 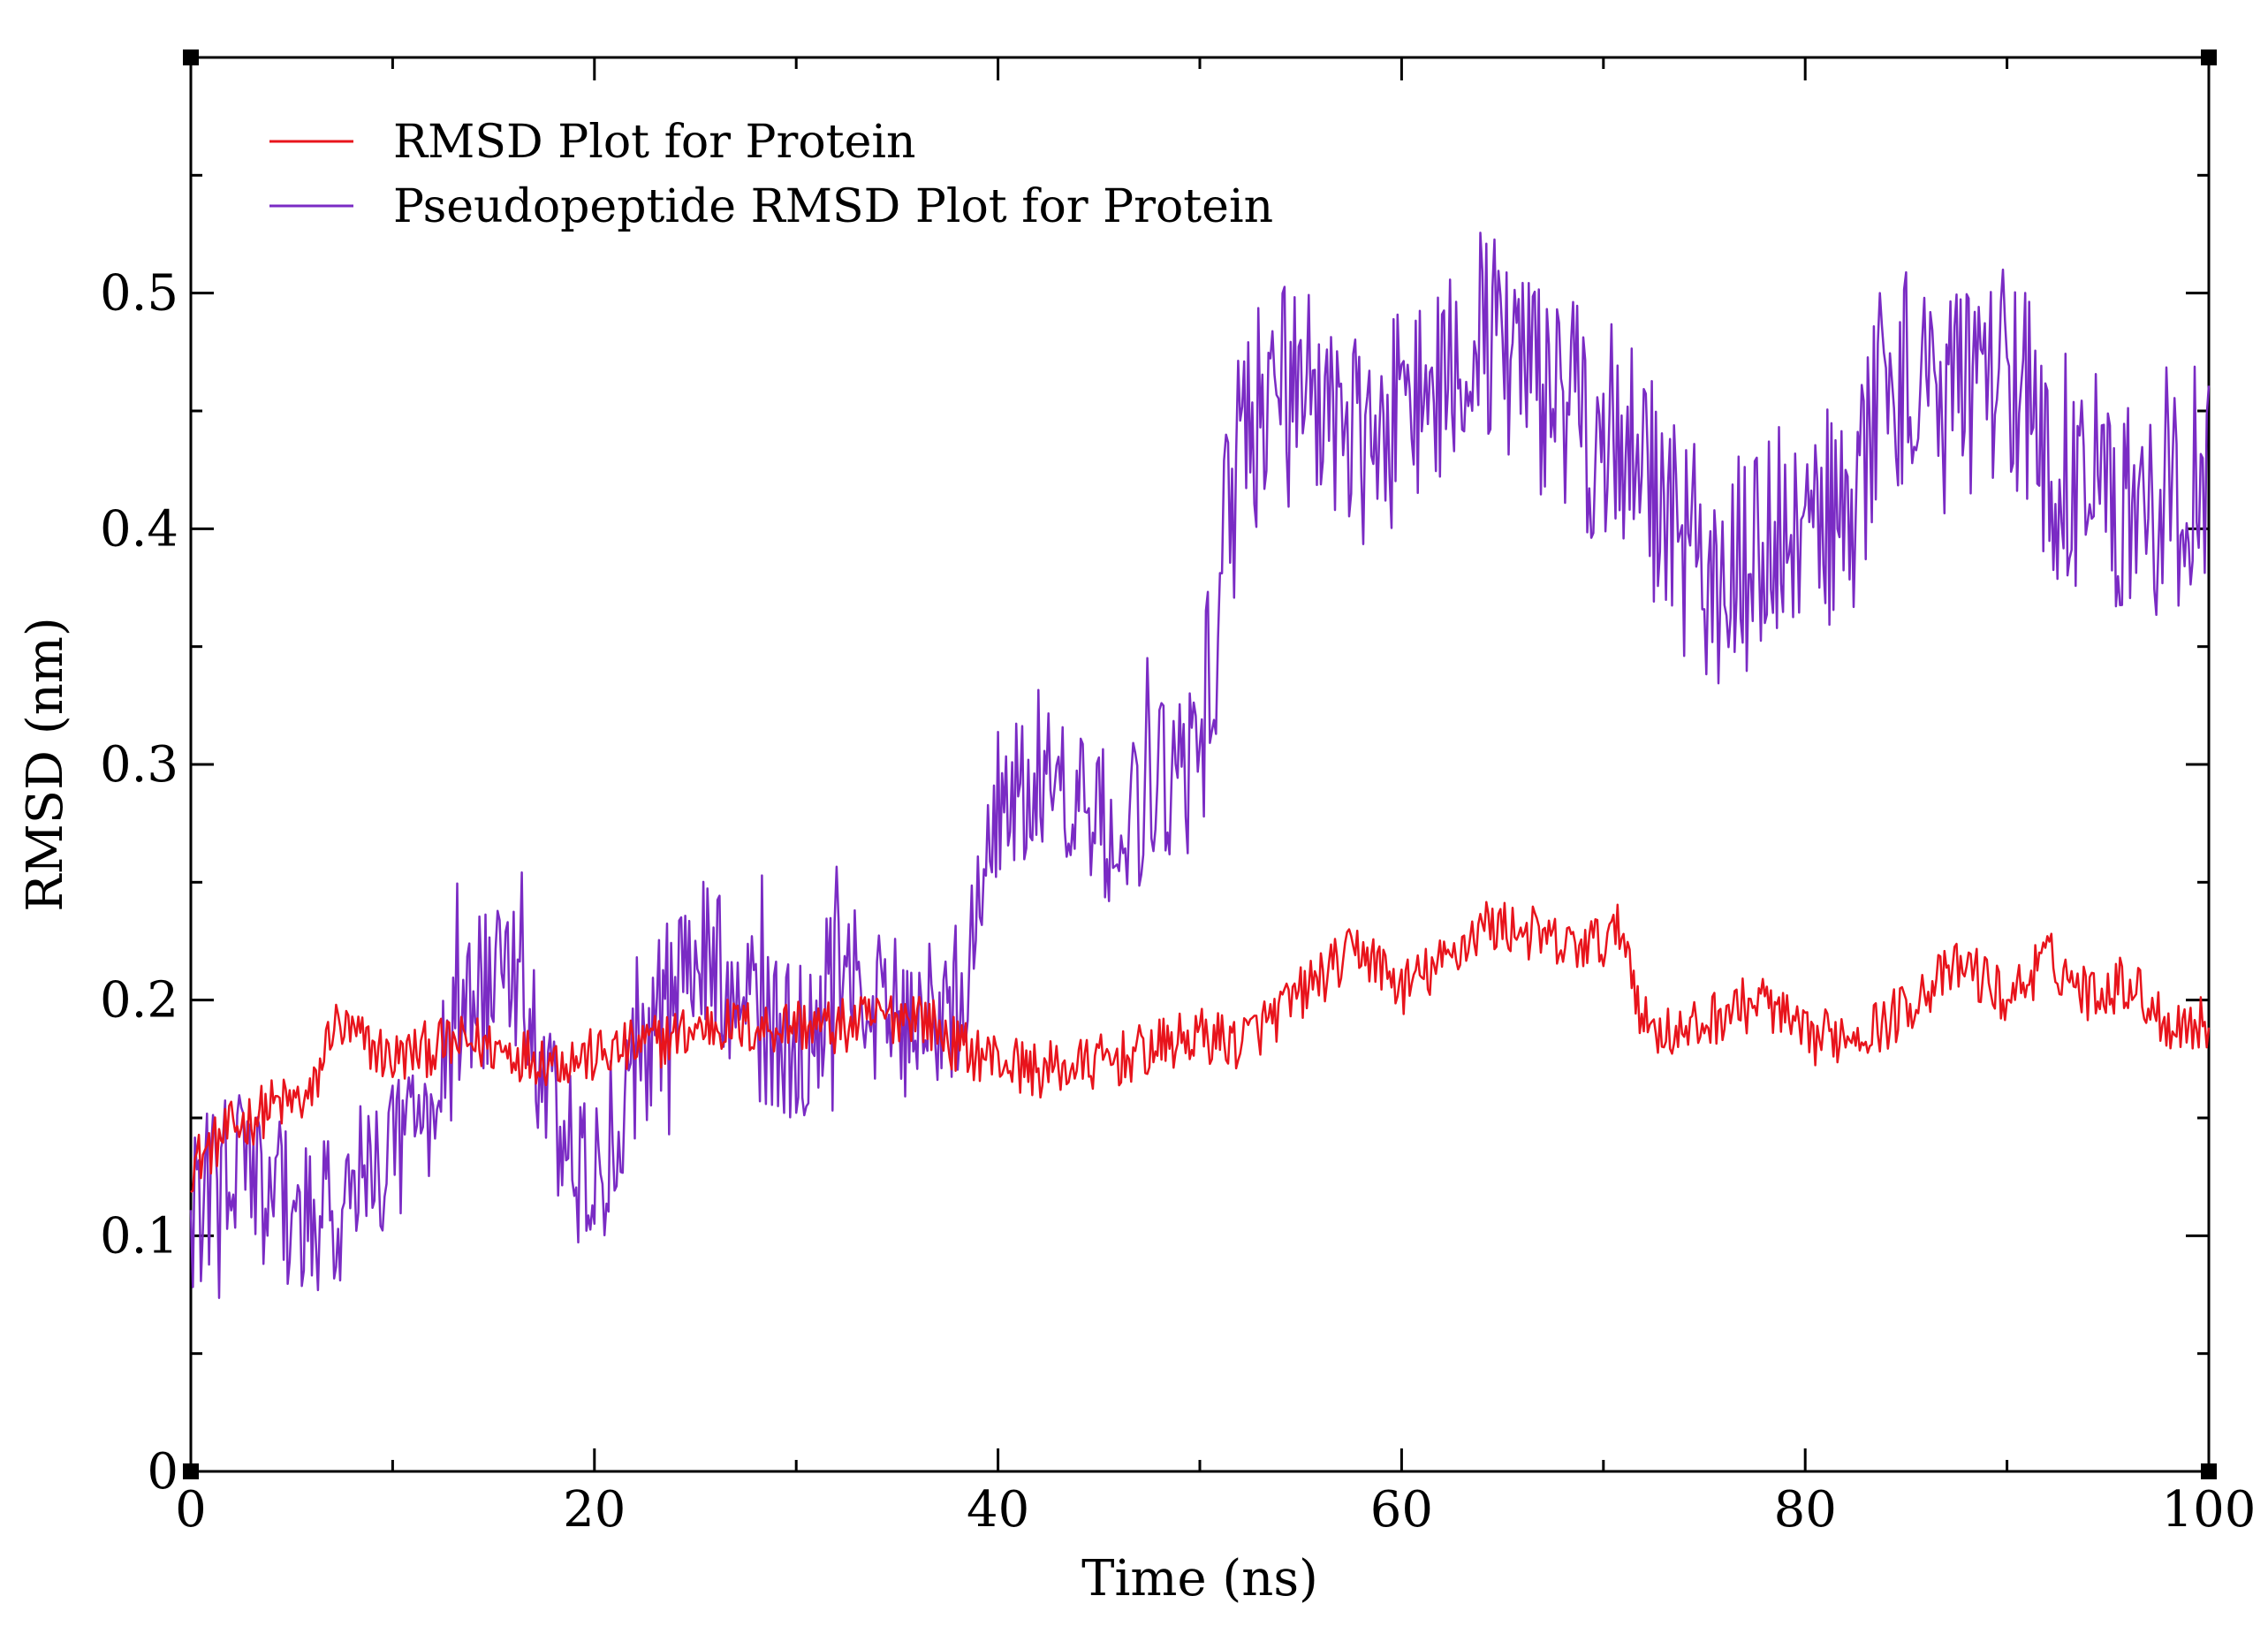 I want to click on x-tick-label: 80, so click(x=1805, y=1510).